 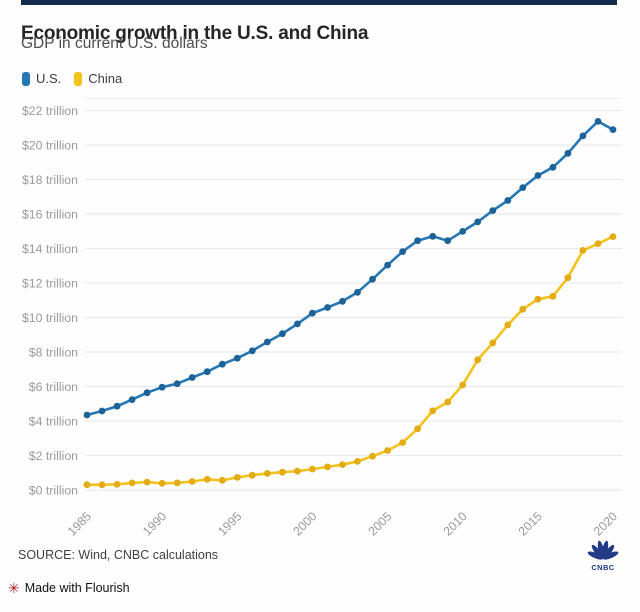 I want to click on x-axis-tick-label: 1985, so click(x=79, y=522).